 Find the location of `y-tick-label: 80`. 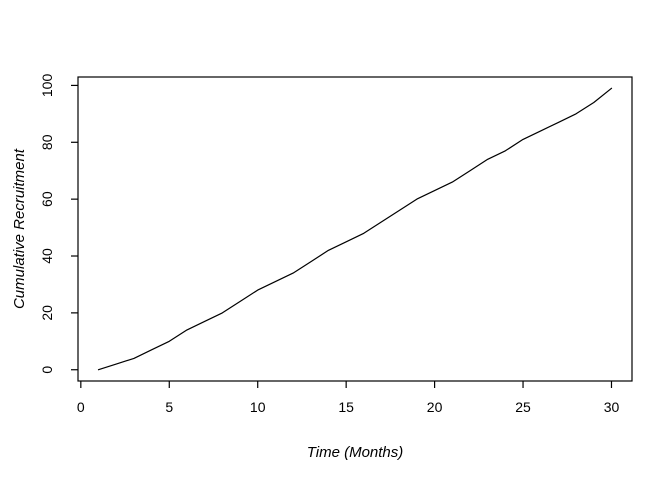

y-tick-label: 80 is located at coordinates (47, 142).